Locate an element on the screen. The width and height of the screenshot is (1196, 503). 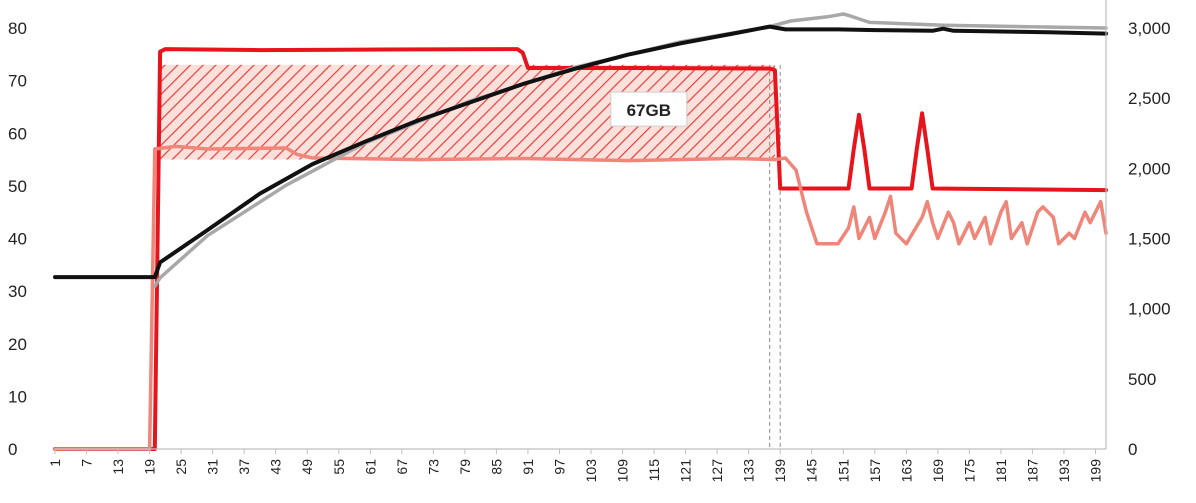
y-right-tick-label: 1,500 is located at coordinates (1149, 239).